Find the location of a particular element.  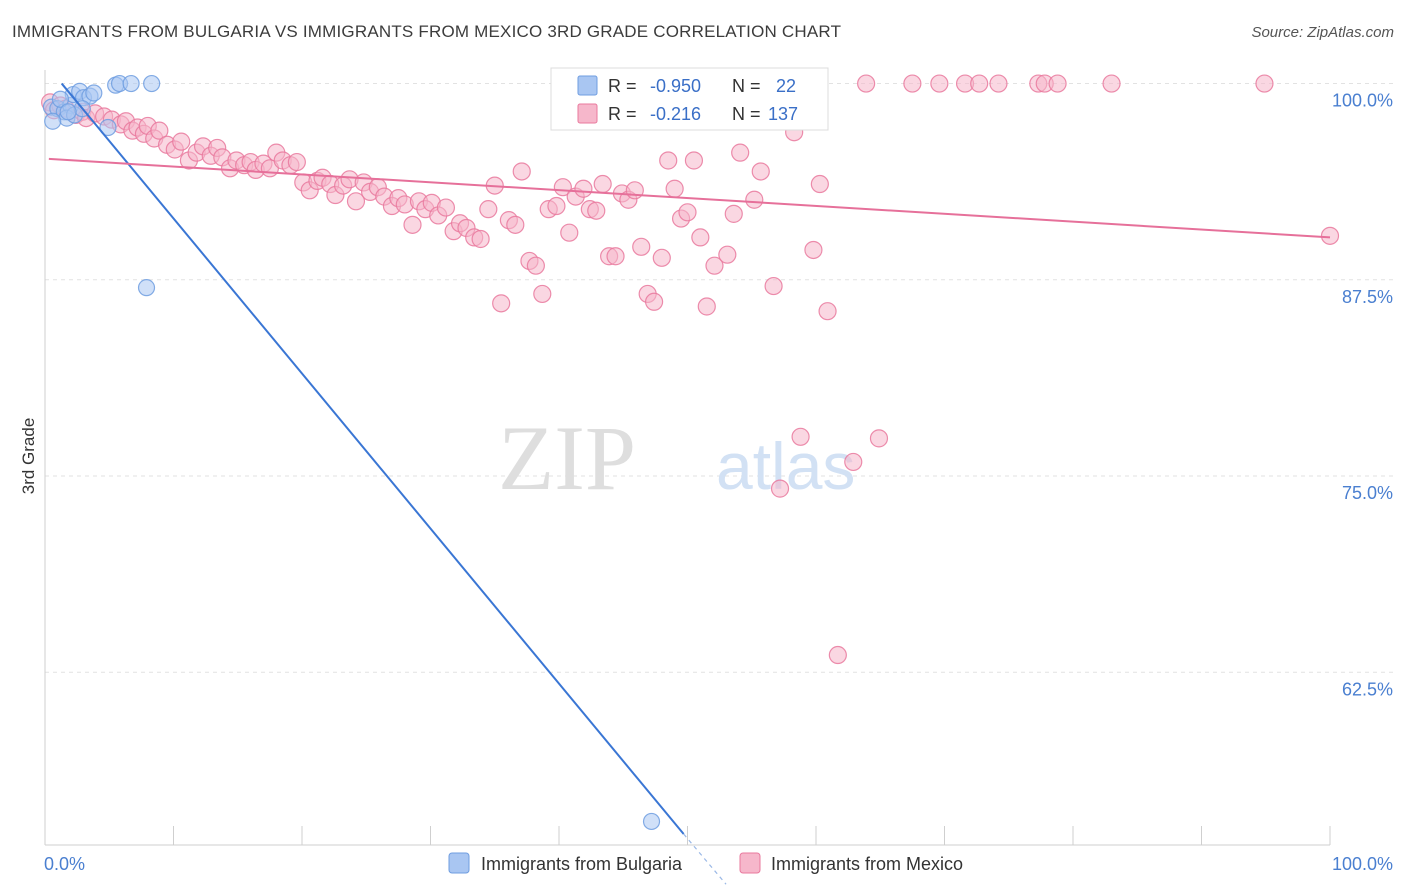

stats-r-label-mexico: R = is located at coordinates (625, 114).